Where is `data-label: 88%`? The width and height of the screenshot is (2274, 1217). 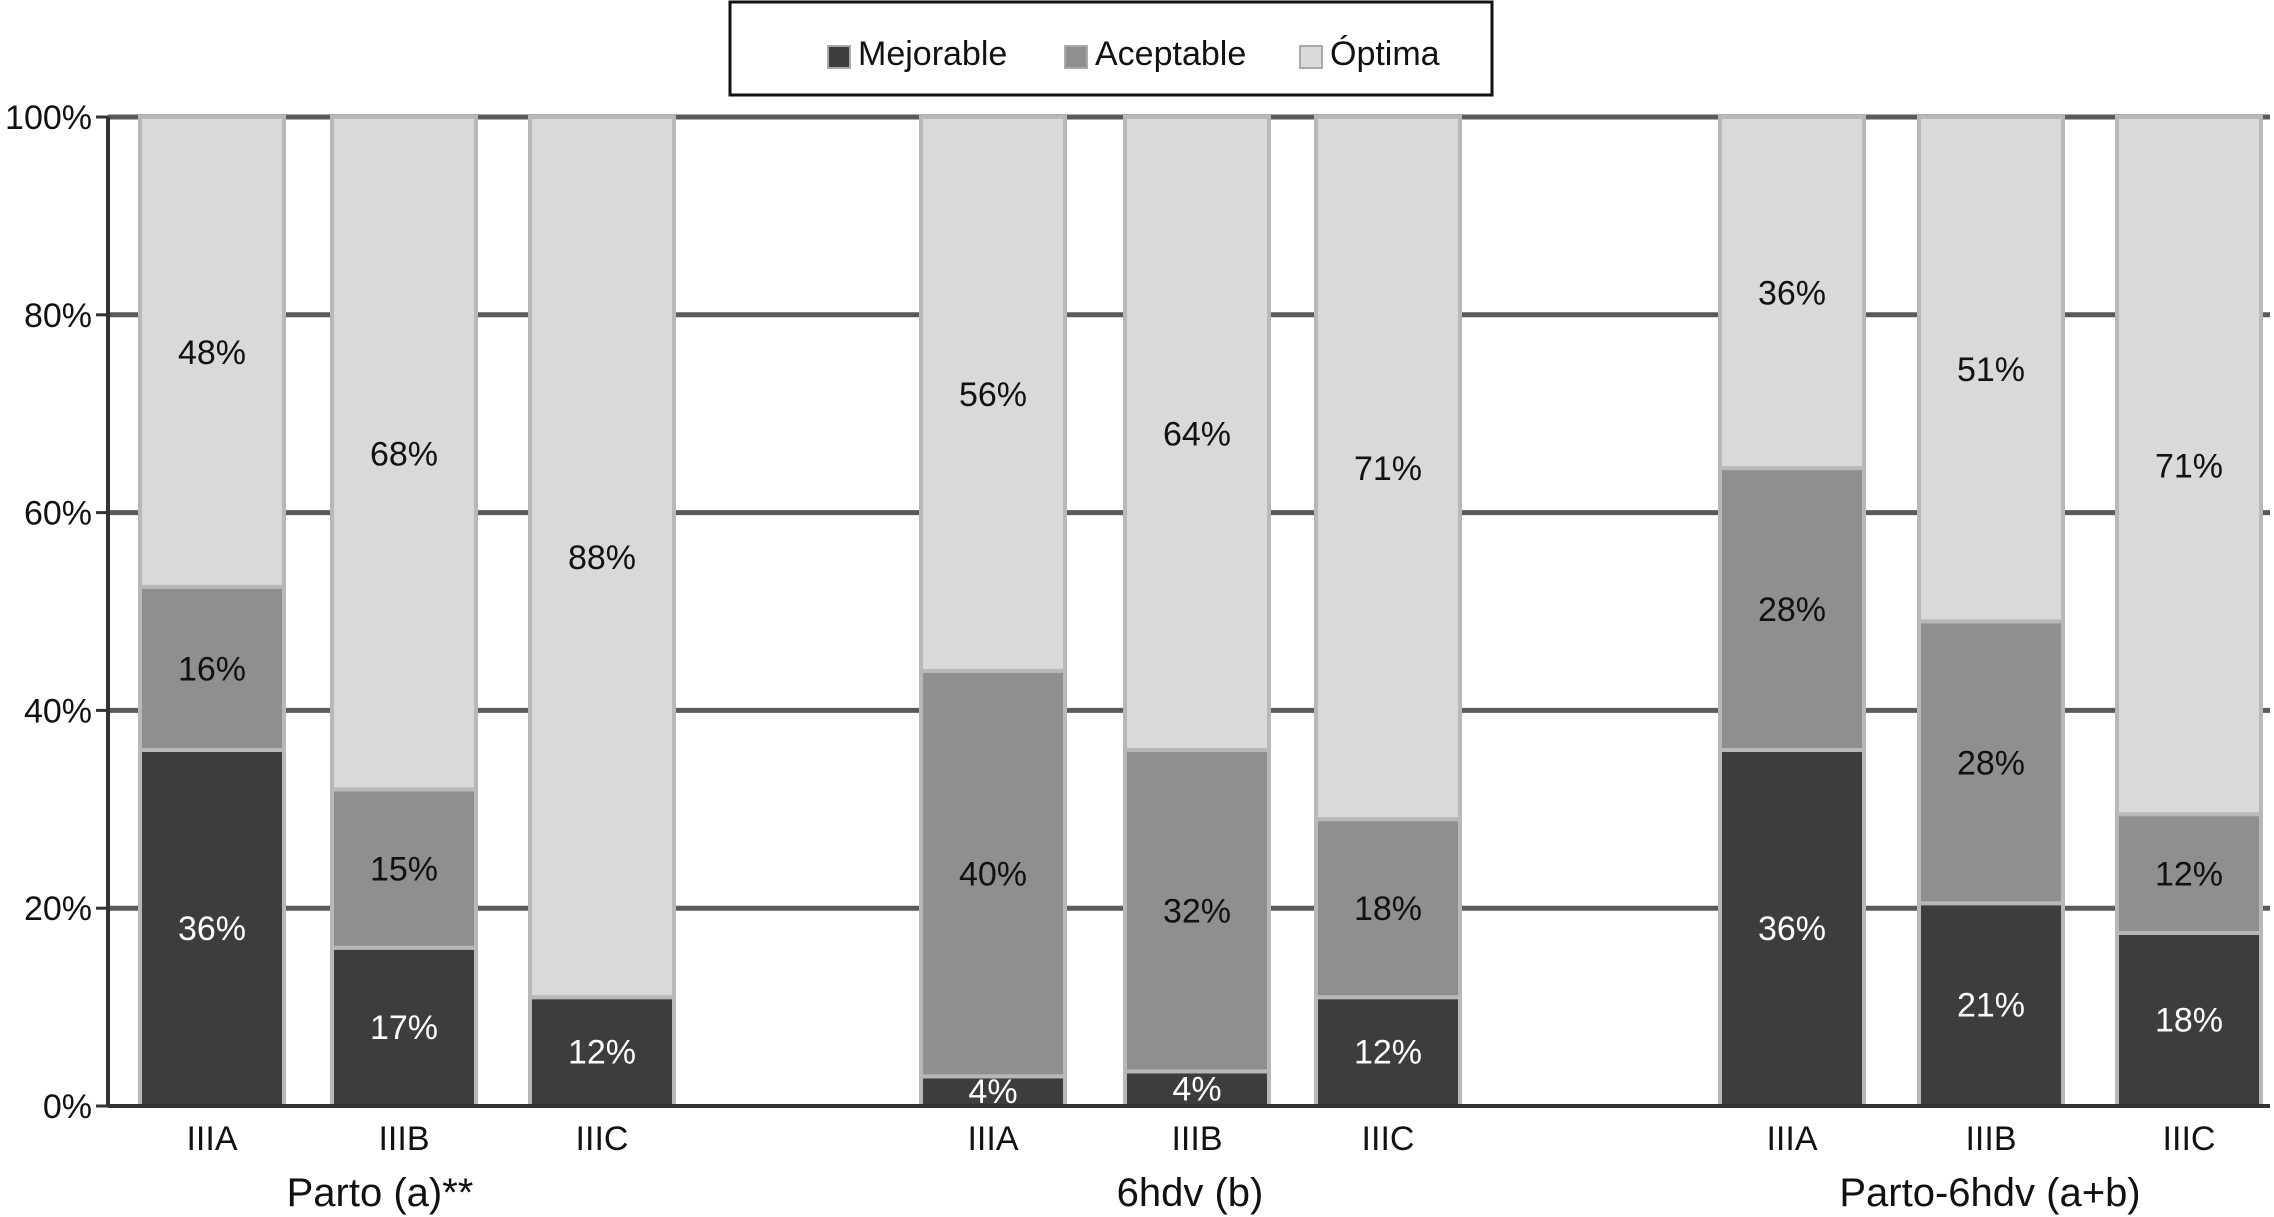 data-label: 88% is located at coordinates (602, 558).